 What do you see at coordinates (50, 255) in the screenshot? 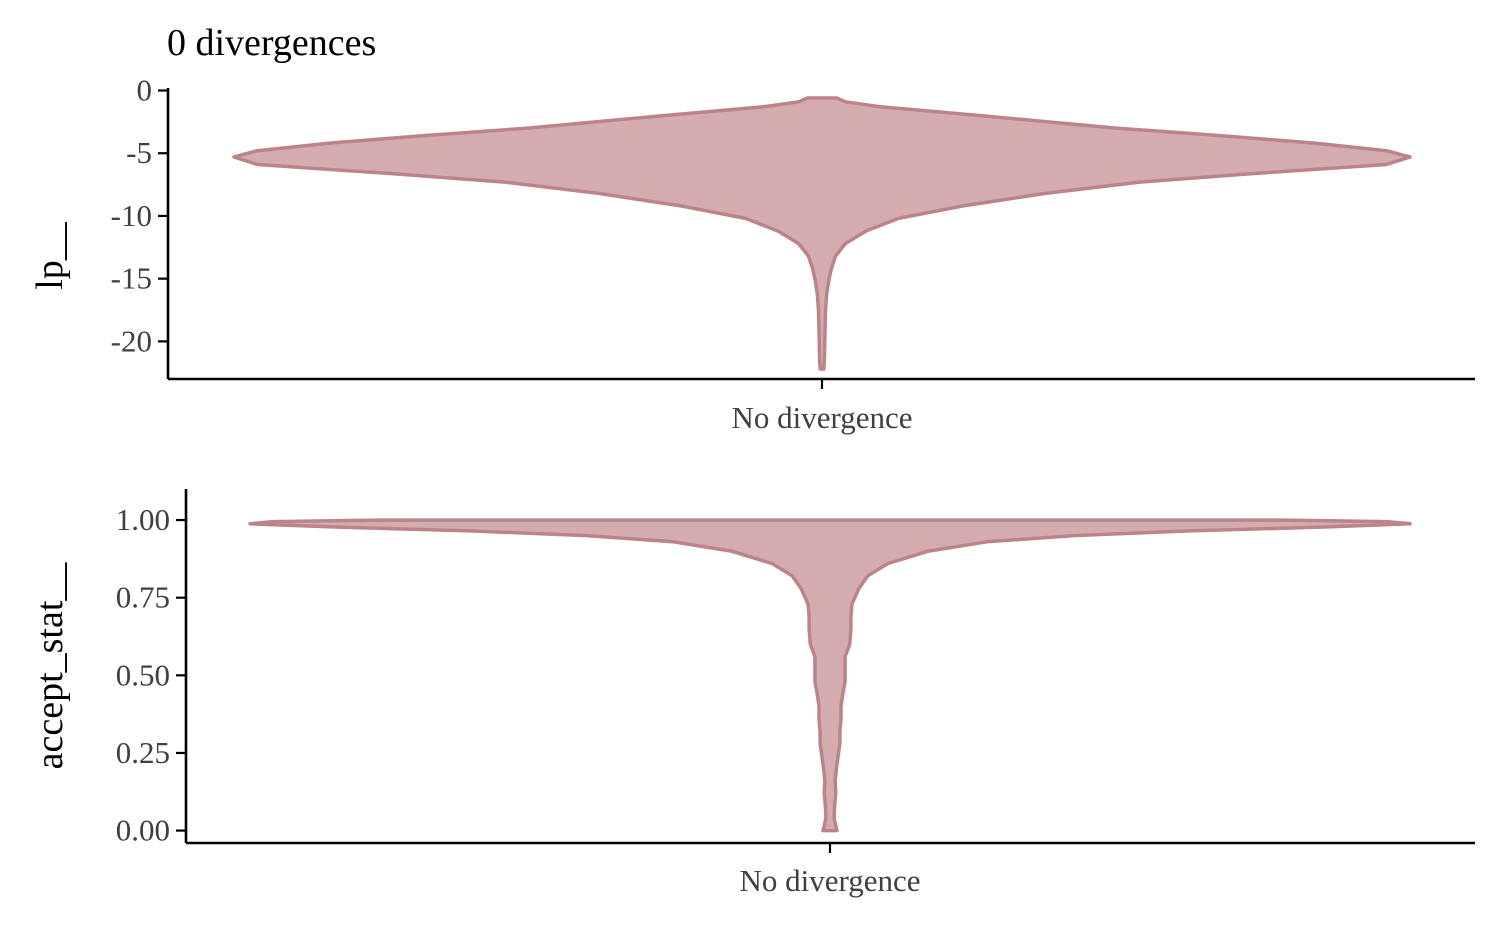
I see `y-axis-label-lp: lp__` at bounding box center [50, 255].